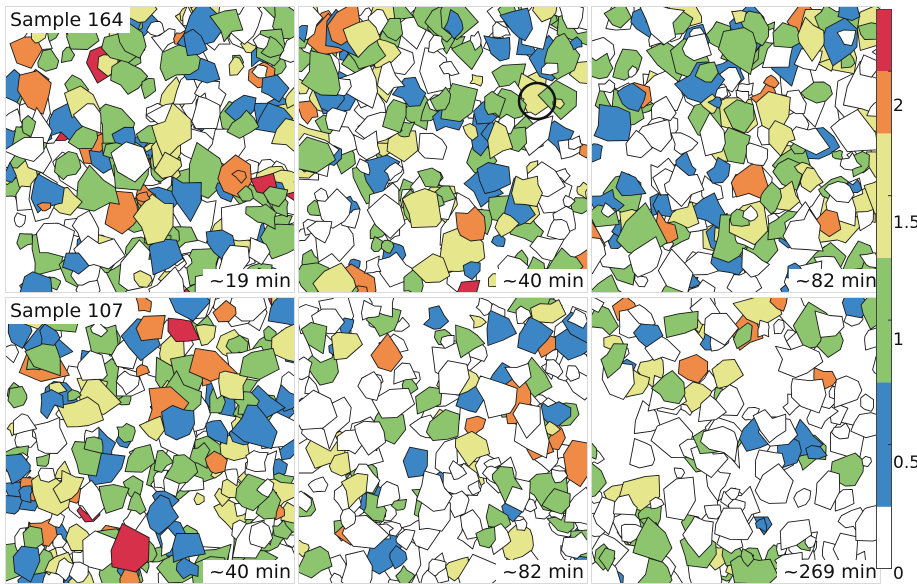 The height and width of the screenshot is (584, 917). What do you see at coordinates (898, 106) in the screenshot?
I see `colorbar-tick-label: 2` at bounding box center [898, 106].